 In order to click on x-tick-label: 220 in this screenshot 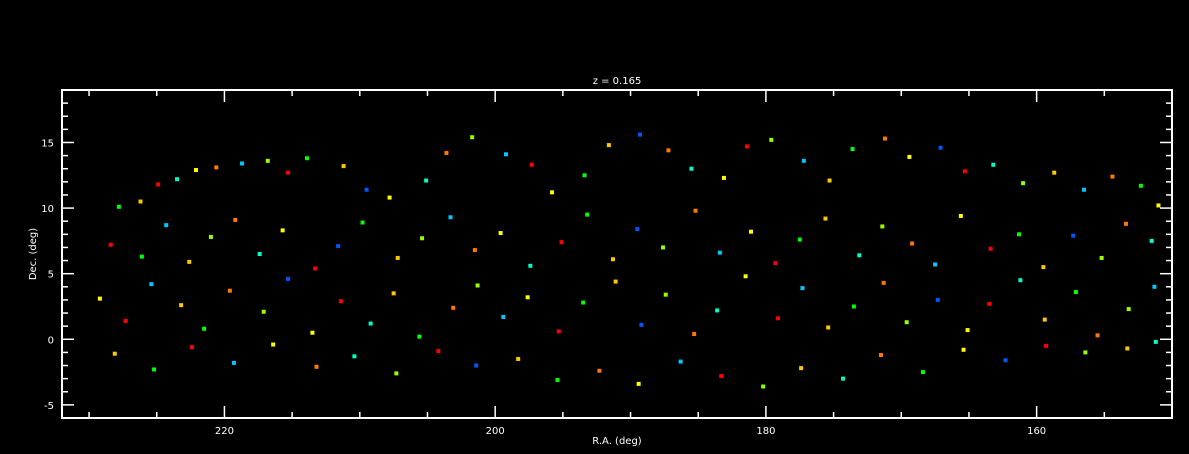, I will do `click(224, 431)`.